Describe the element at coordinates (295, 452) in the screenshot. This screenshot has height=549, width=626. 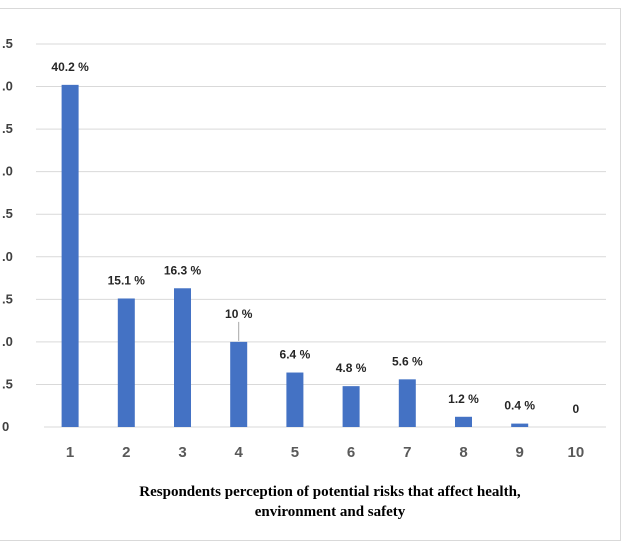
I see `x-tick-label: 5` at that location.